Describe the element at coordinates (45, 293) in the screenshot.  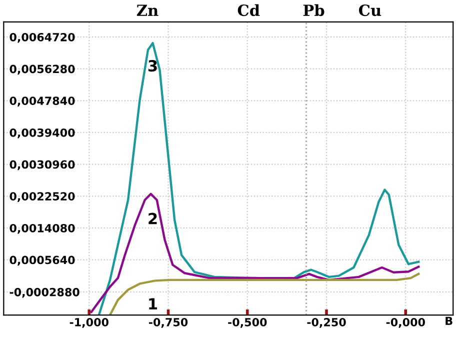
I see `y-tick-label: -0,0002880` at that location.